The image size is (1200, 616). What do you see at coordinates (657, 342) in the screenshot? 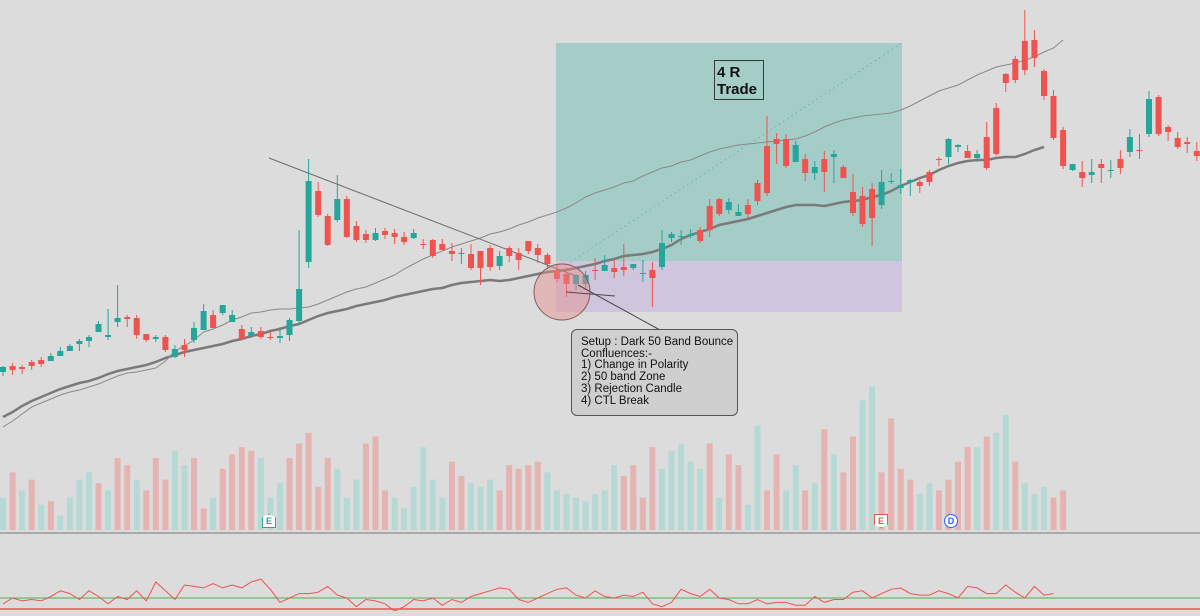
I see `note-line-setup: Setup : Dark 50 Band Bounce` at bounding box center [657, 342].